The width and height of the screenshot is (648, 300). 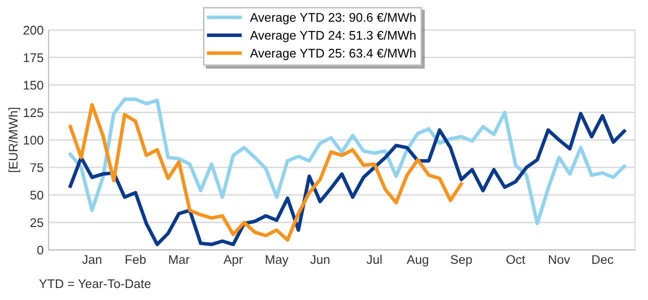 I want to click on legend-label: Average YTD 23: 90.6 €/MWh, so click(x=333, y=18).